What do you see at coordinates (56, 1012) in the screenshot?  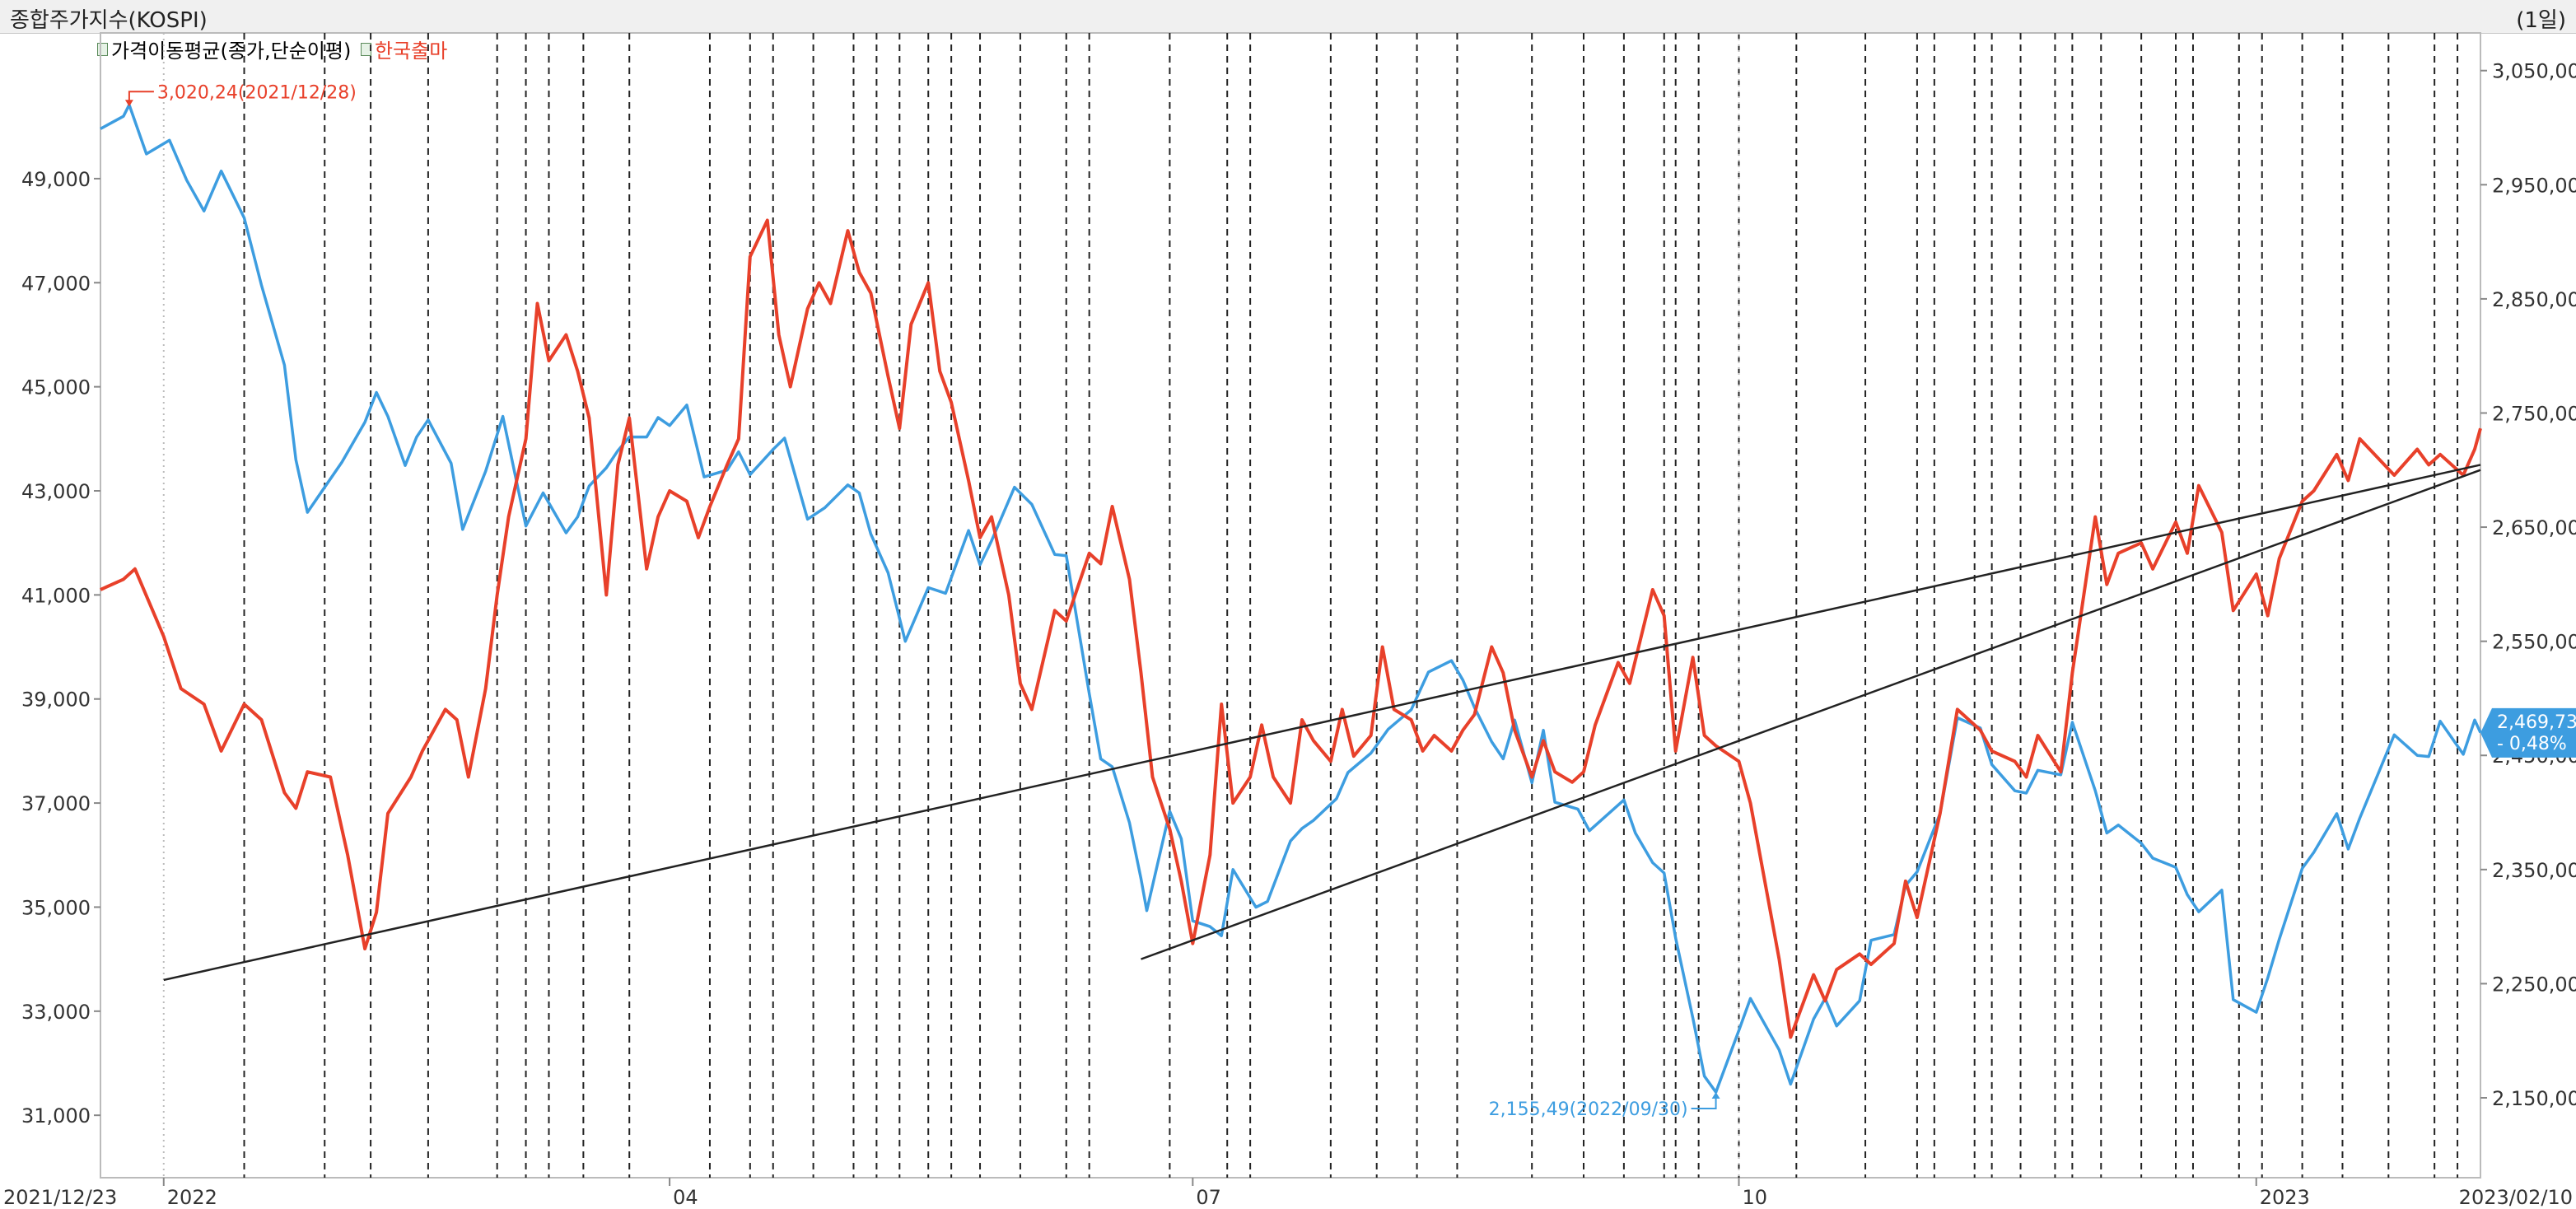 I see `left-axis-label: 33,000` at bounding box center [56, 1012].